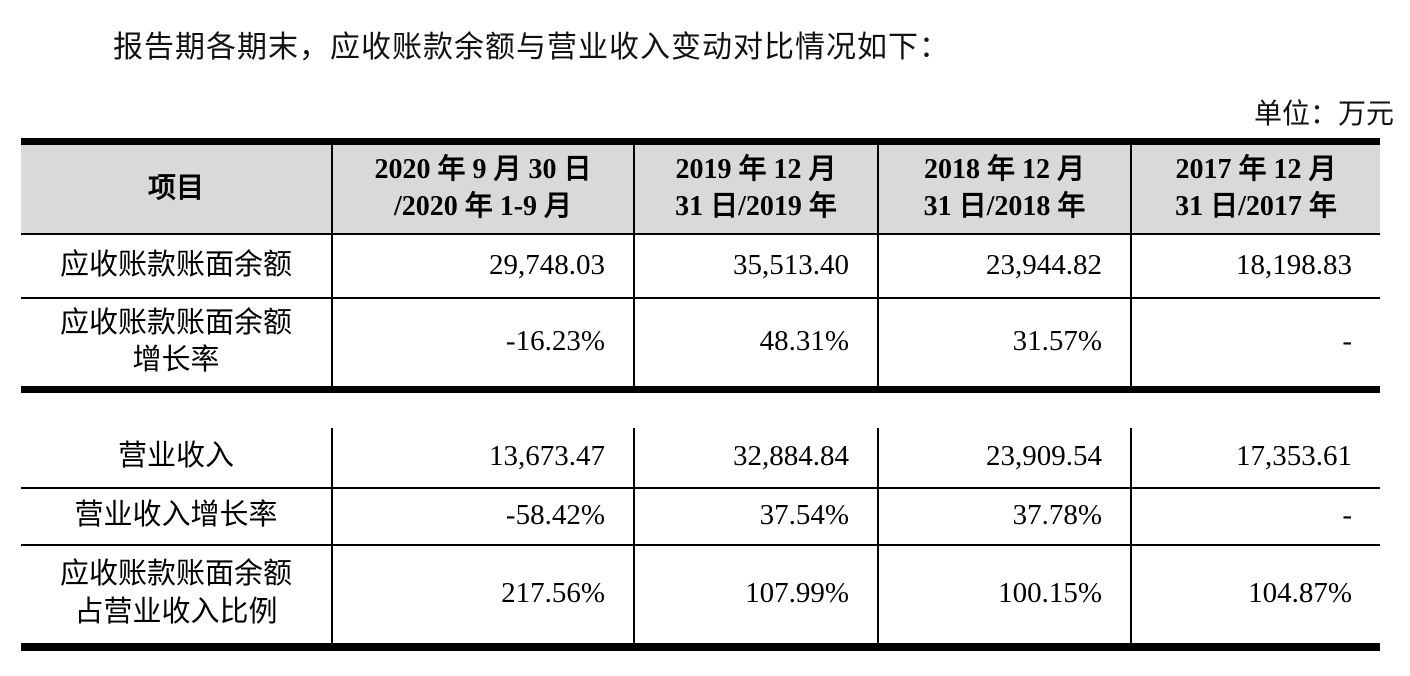  I want to click on cell-value: 23,909.54, so click(1005, 458).